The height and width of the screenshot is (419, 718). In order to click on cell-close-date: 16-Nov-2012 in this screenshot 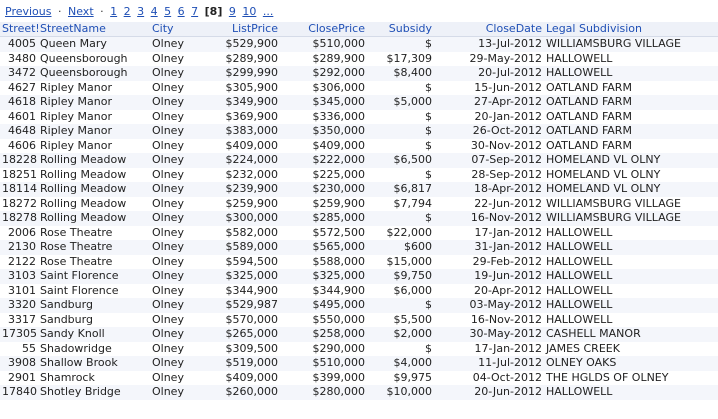, I will do `click(489, 319)`.